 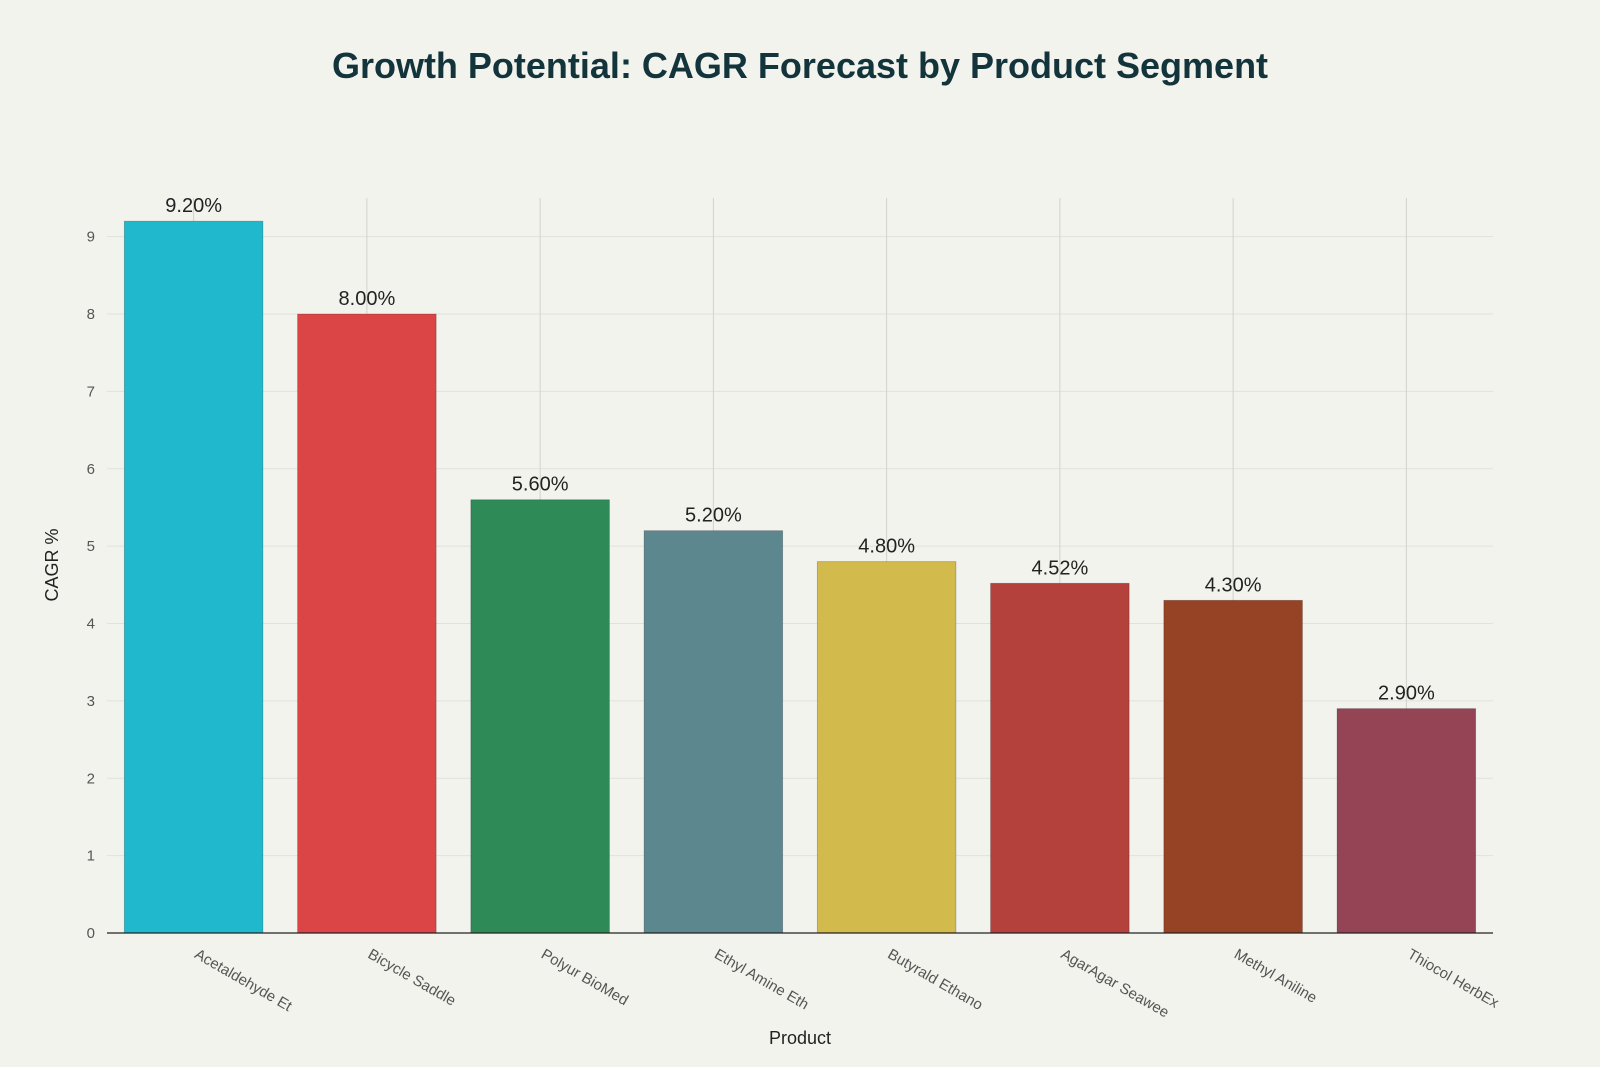 What do you see at coordinates (540, 485) in the screenshot?
I see `bar-value-label: 5.60%` at bounding box center [540, 485].